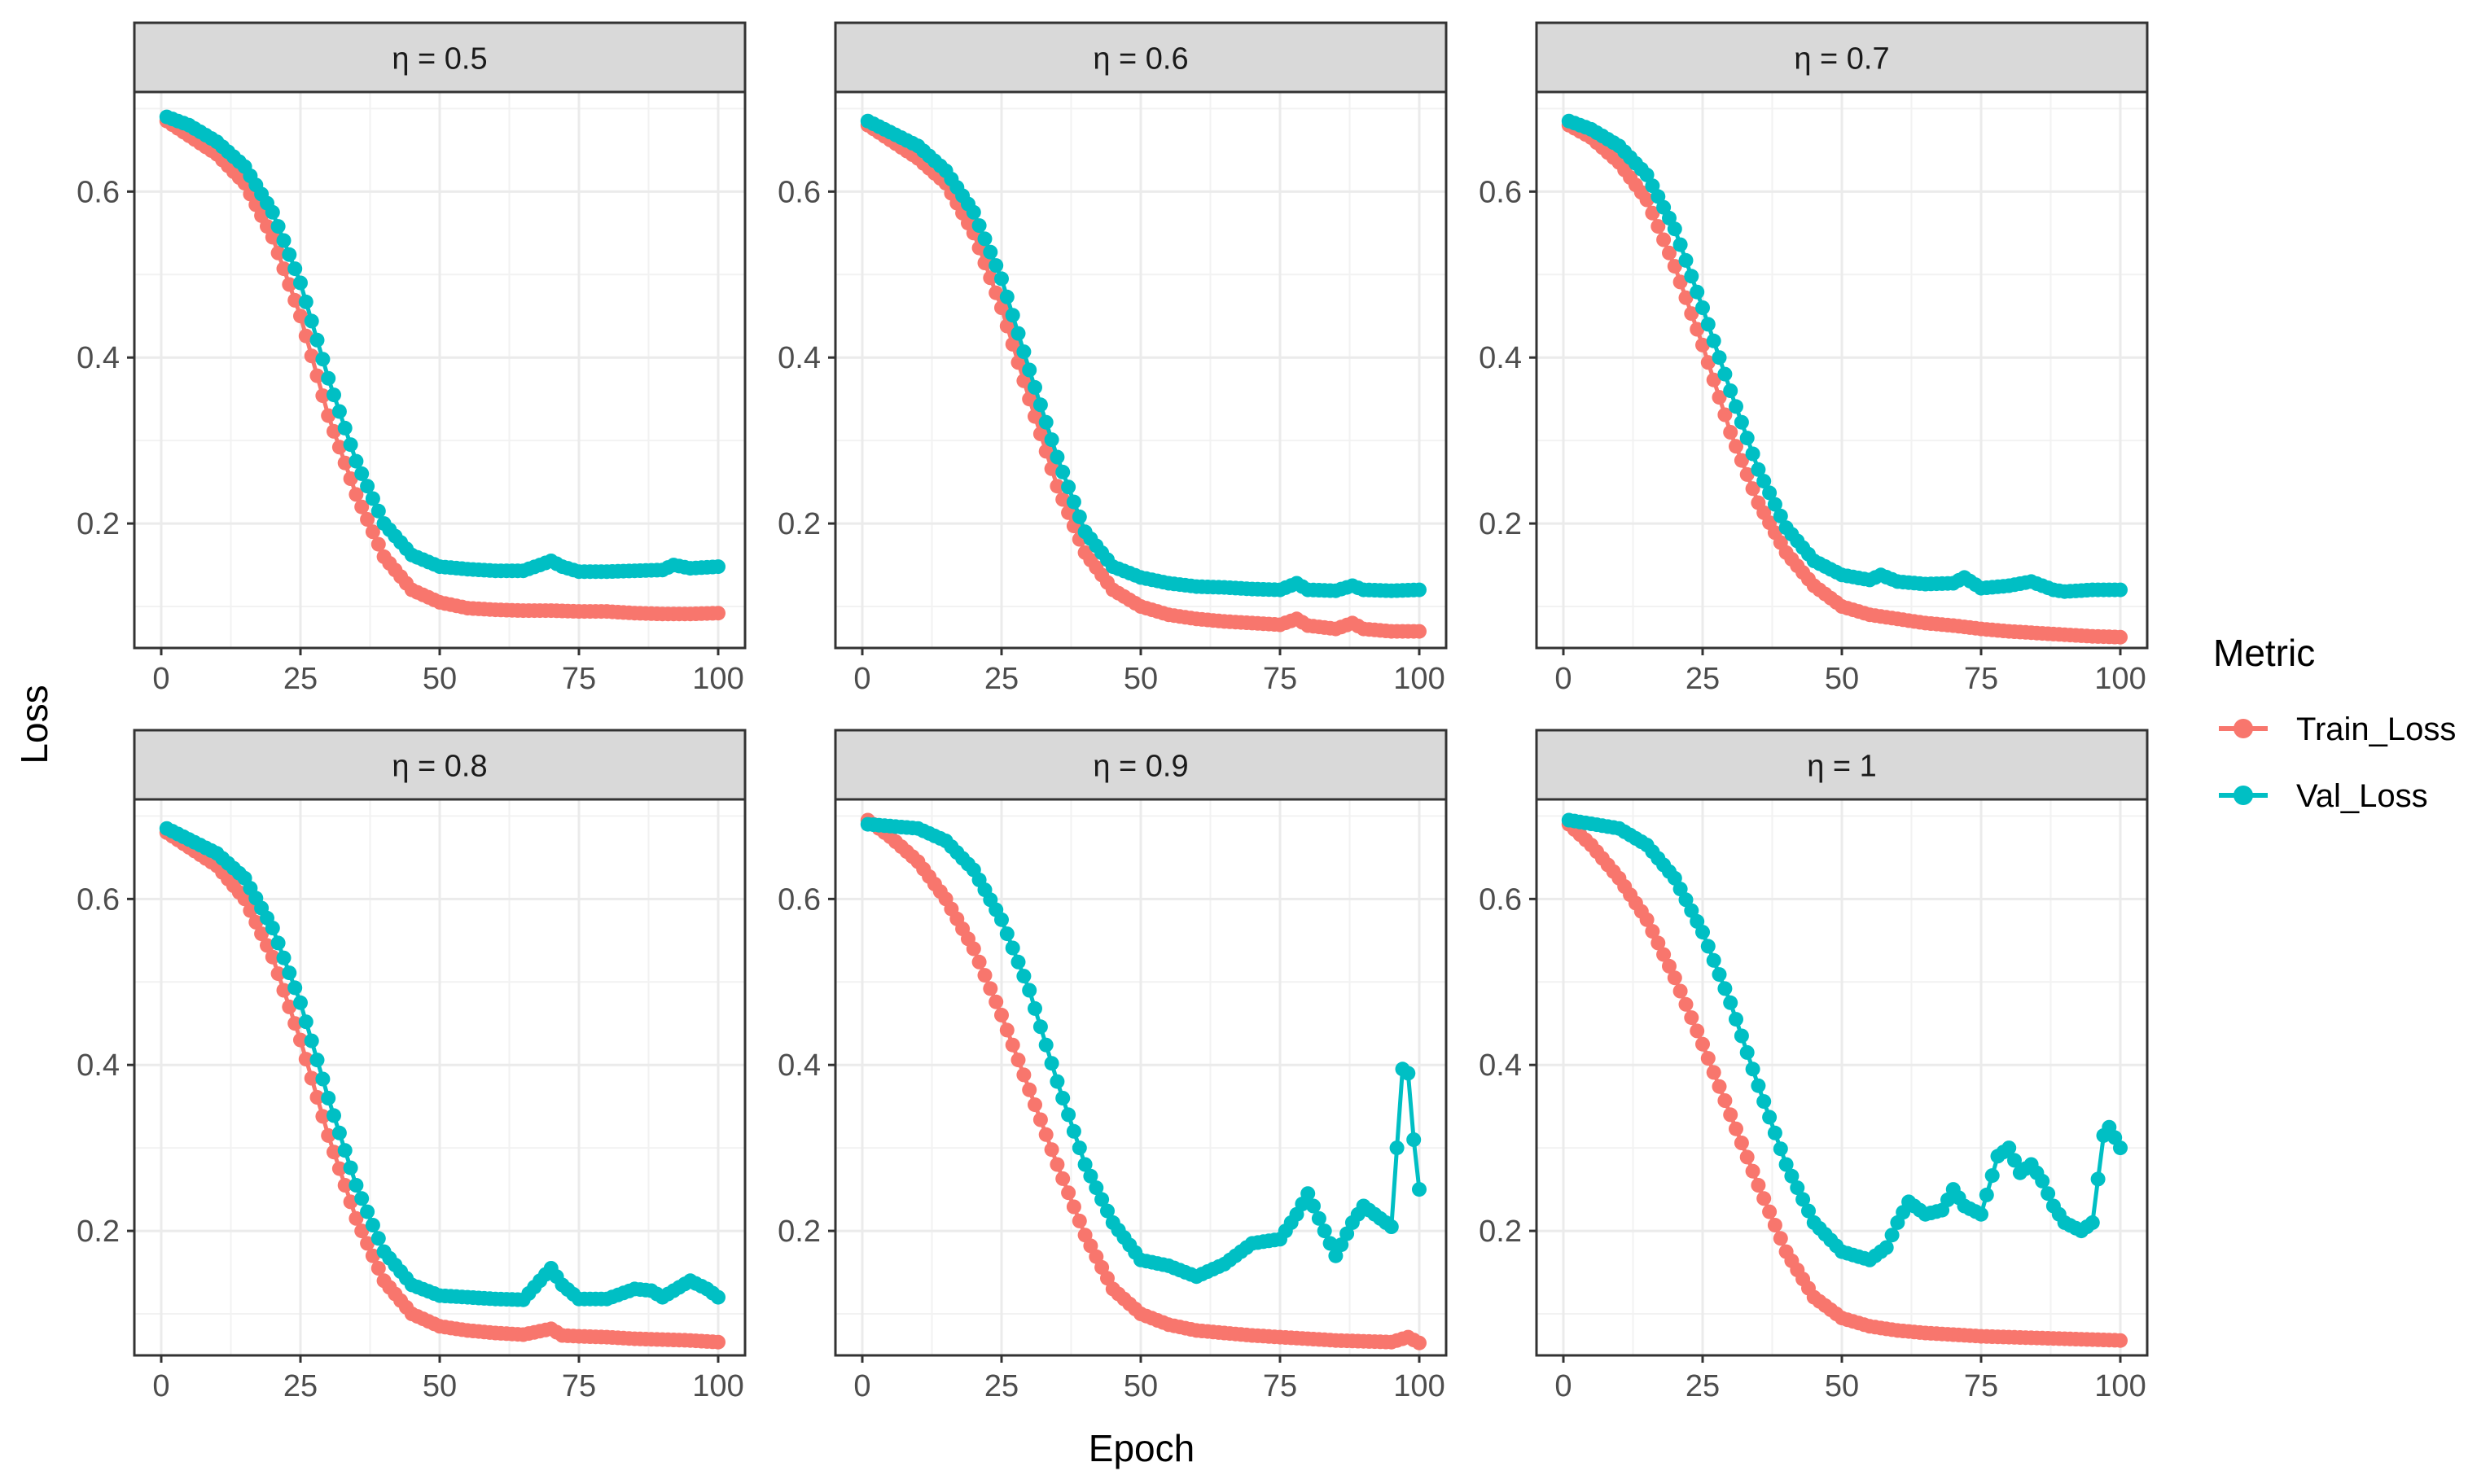  What do you see at coordinates (440, 767) in the screenshot?
I see `facet-strip-label: η = 0.8` at bounding box center [440, 767].